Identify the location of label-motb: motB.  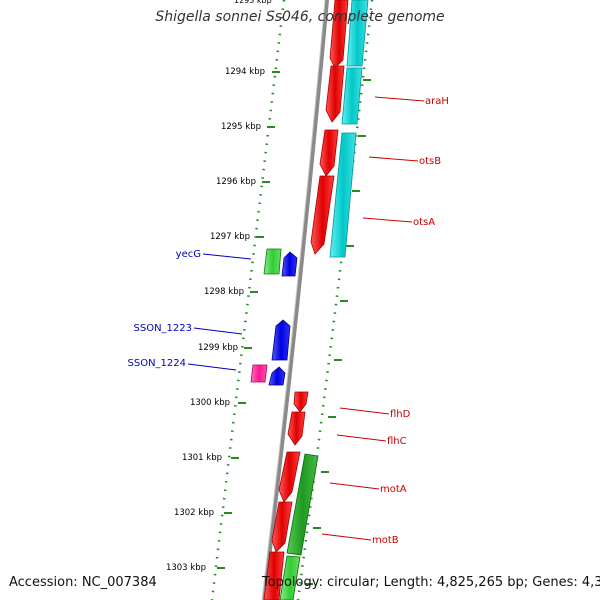
(385, 540).